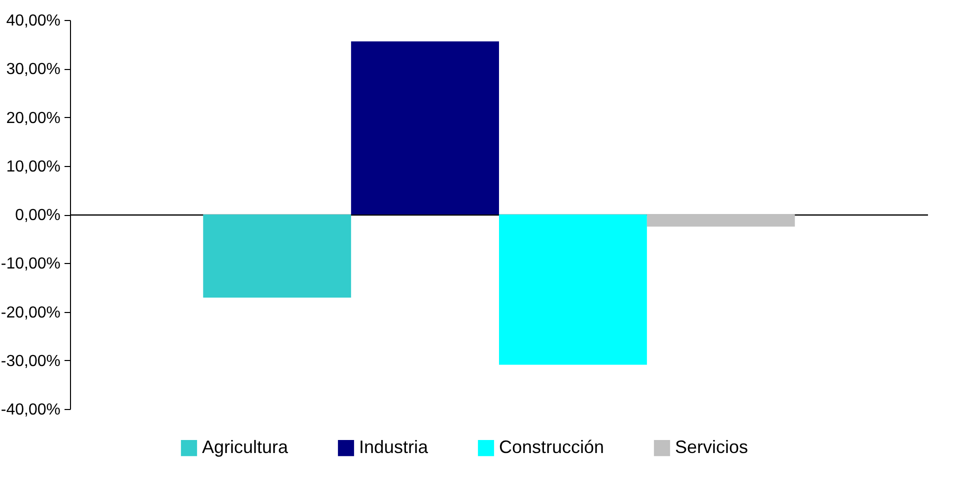  What do you see at coordinates (33, 118) in the screenshot?
I see `y-tick-label: 20,00%` at bounding box center [33, 118].